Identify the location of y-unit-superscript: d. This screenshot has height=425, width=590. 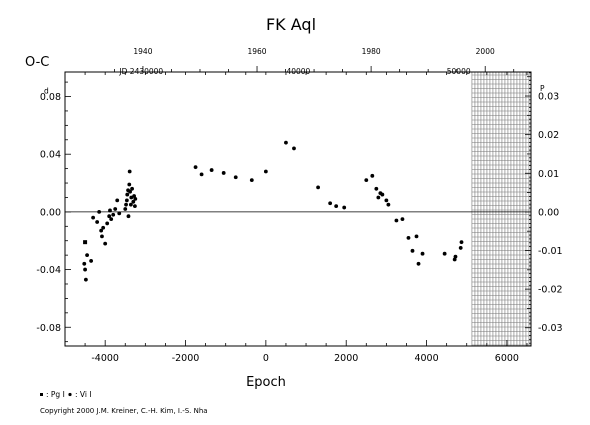
(46, 91).